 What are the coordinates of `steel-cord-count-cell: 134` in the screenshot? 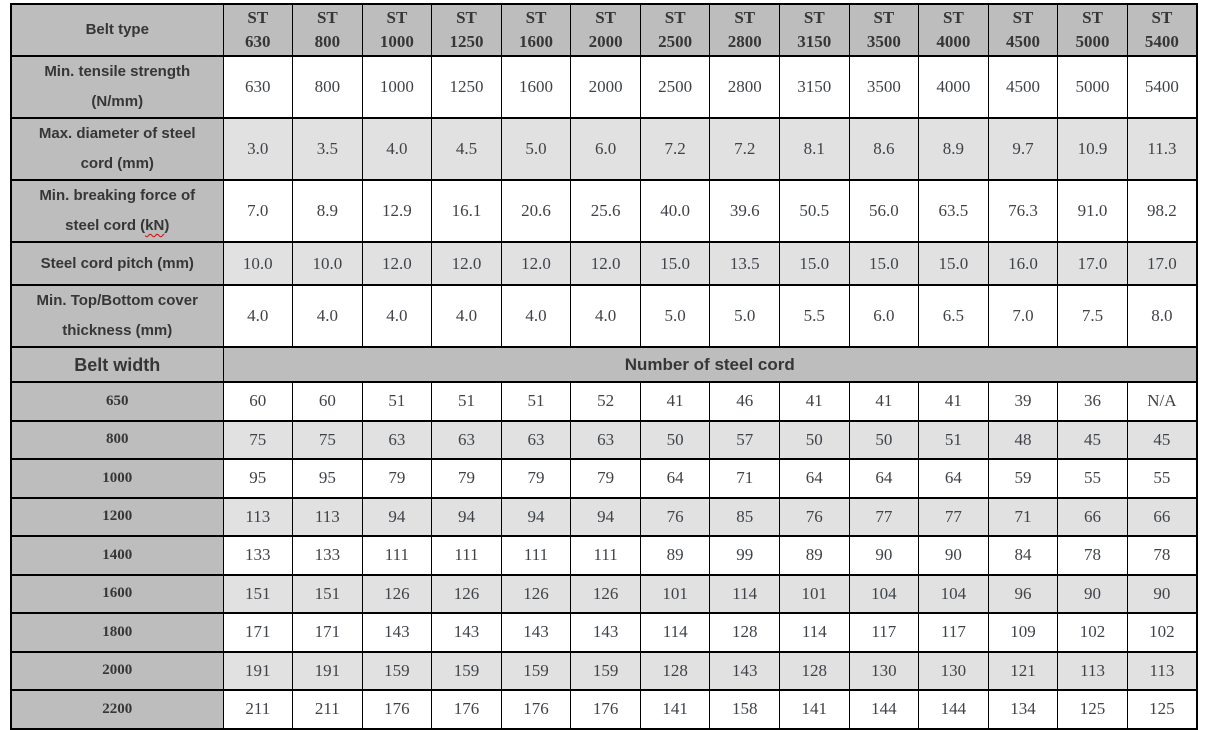 It's located at (1023, 709).